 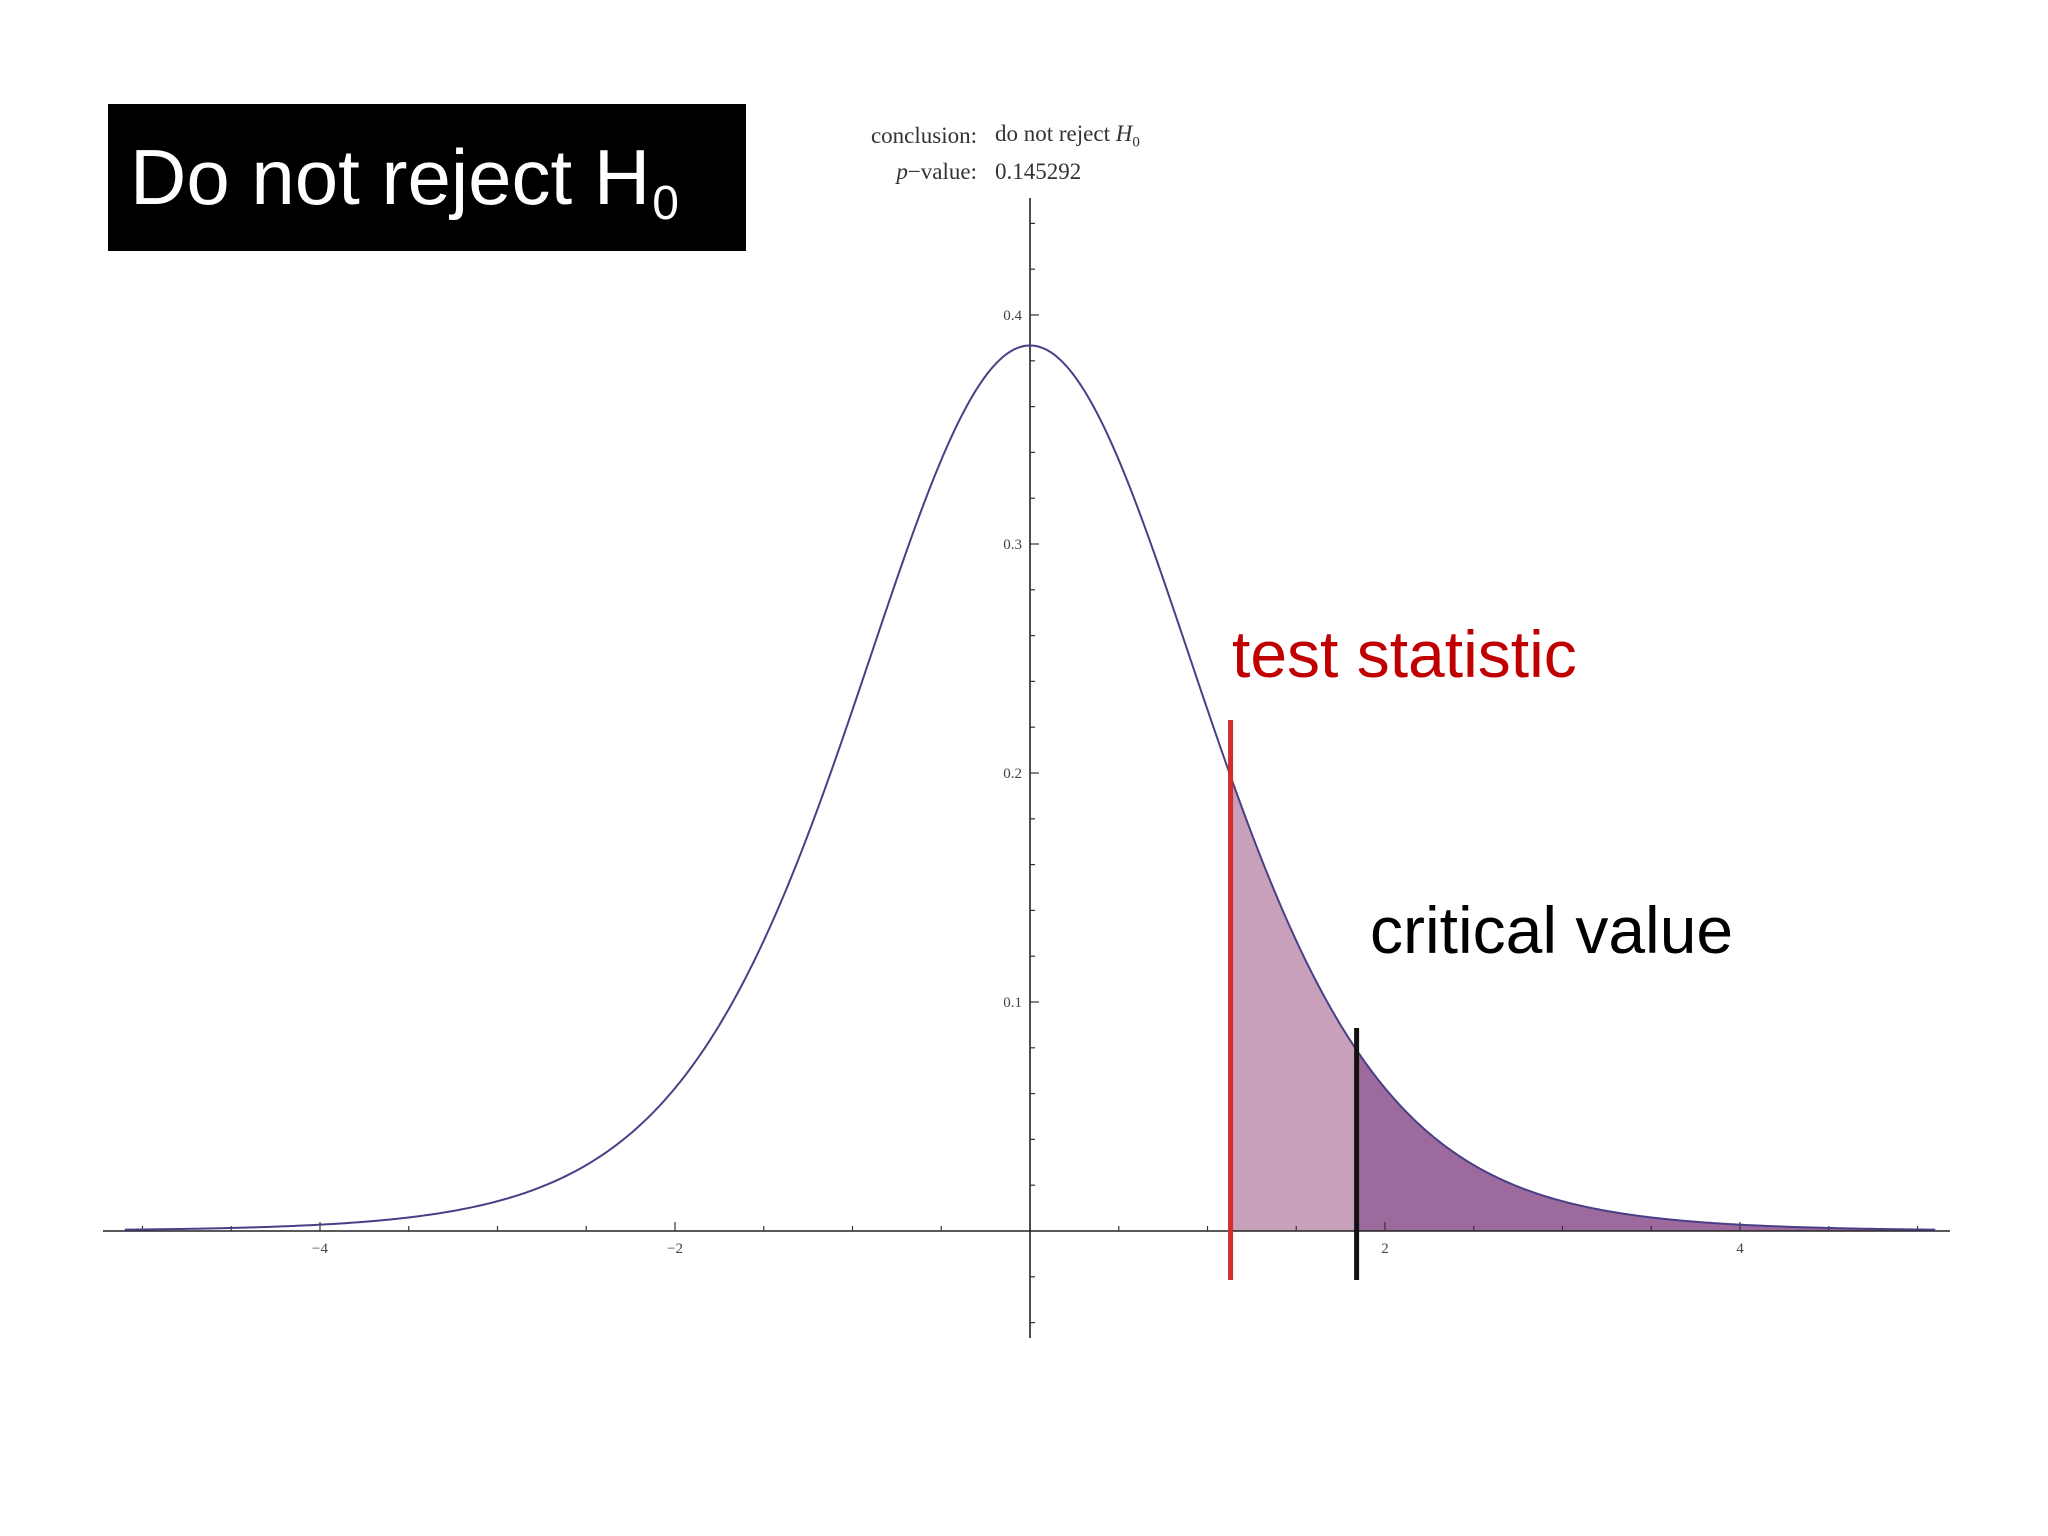 I want to click on markers, so click(x=1294, y=1000).